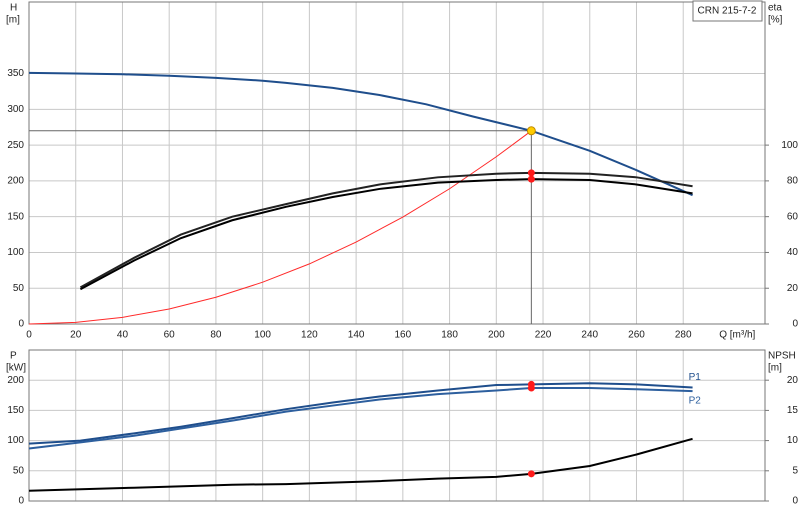  Describe the element at coordinates (789, 145) in the screenshot. I see `y2-tick-label: 100` at that location.